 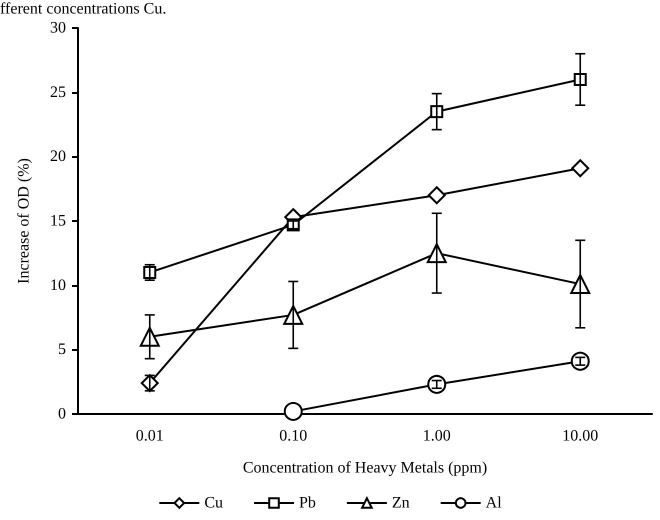 What do you see at coordinates (293, 436) in the screenshot?
I see `x-tick-label: 0.10` at bounding box center [293, 436].